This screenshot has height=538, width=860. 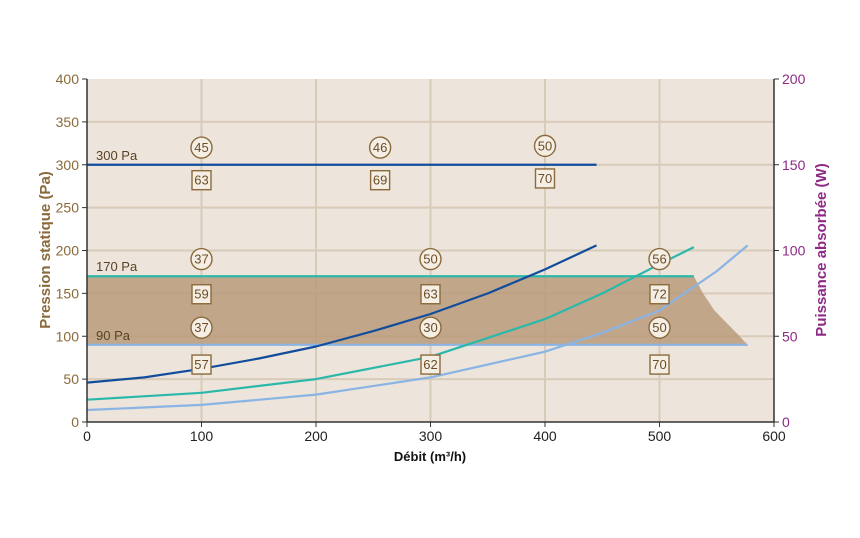 I want to click on pressure-label: 170 Pa, so click(x=117, y=266).